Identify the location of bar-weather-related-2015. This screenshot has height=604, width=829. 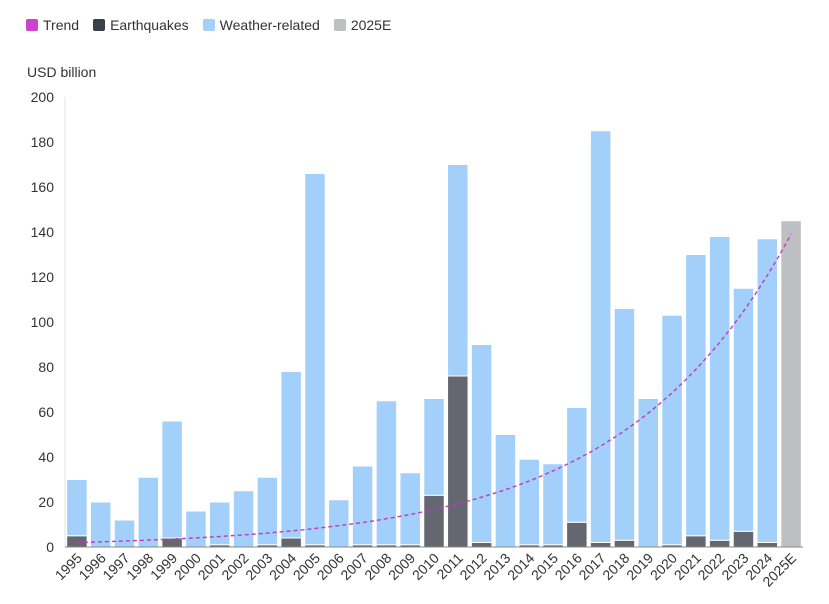
(553, 504).